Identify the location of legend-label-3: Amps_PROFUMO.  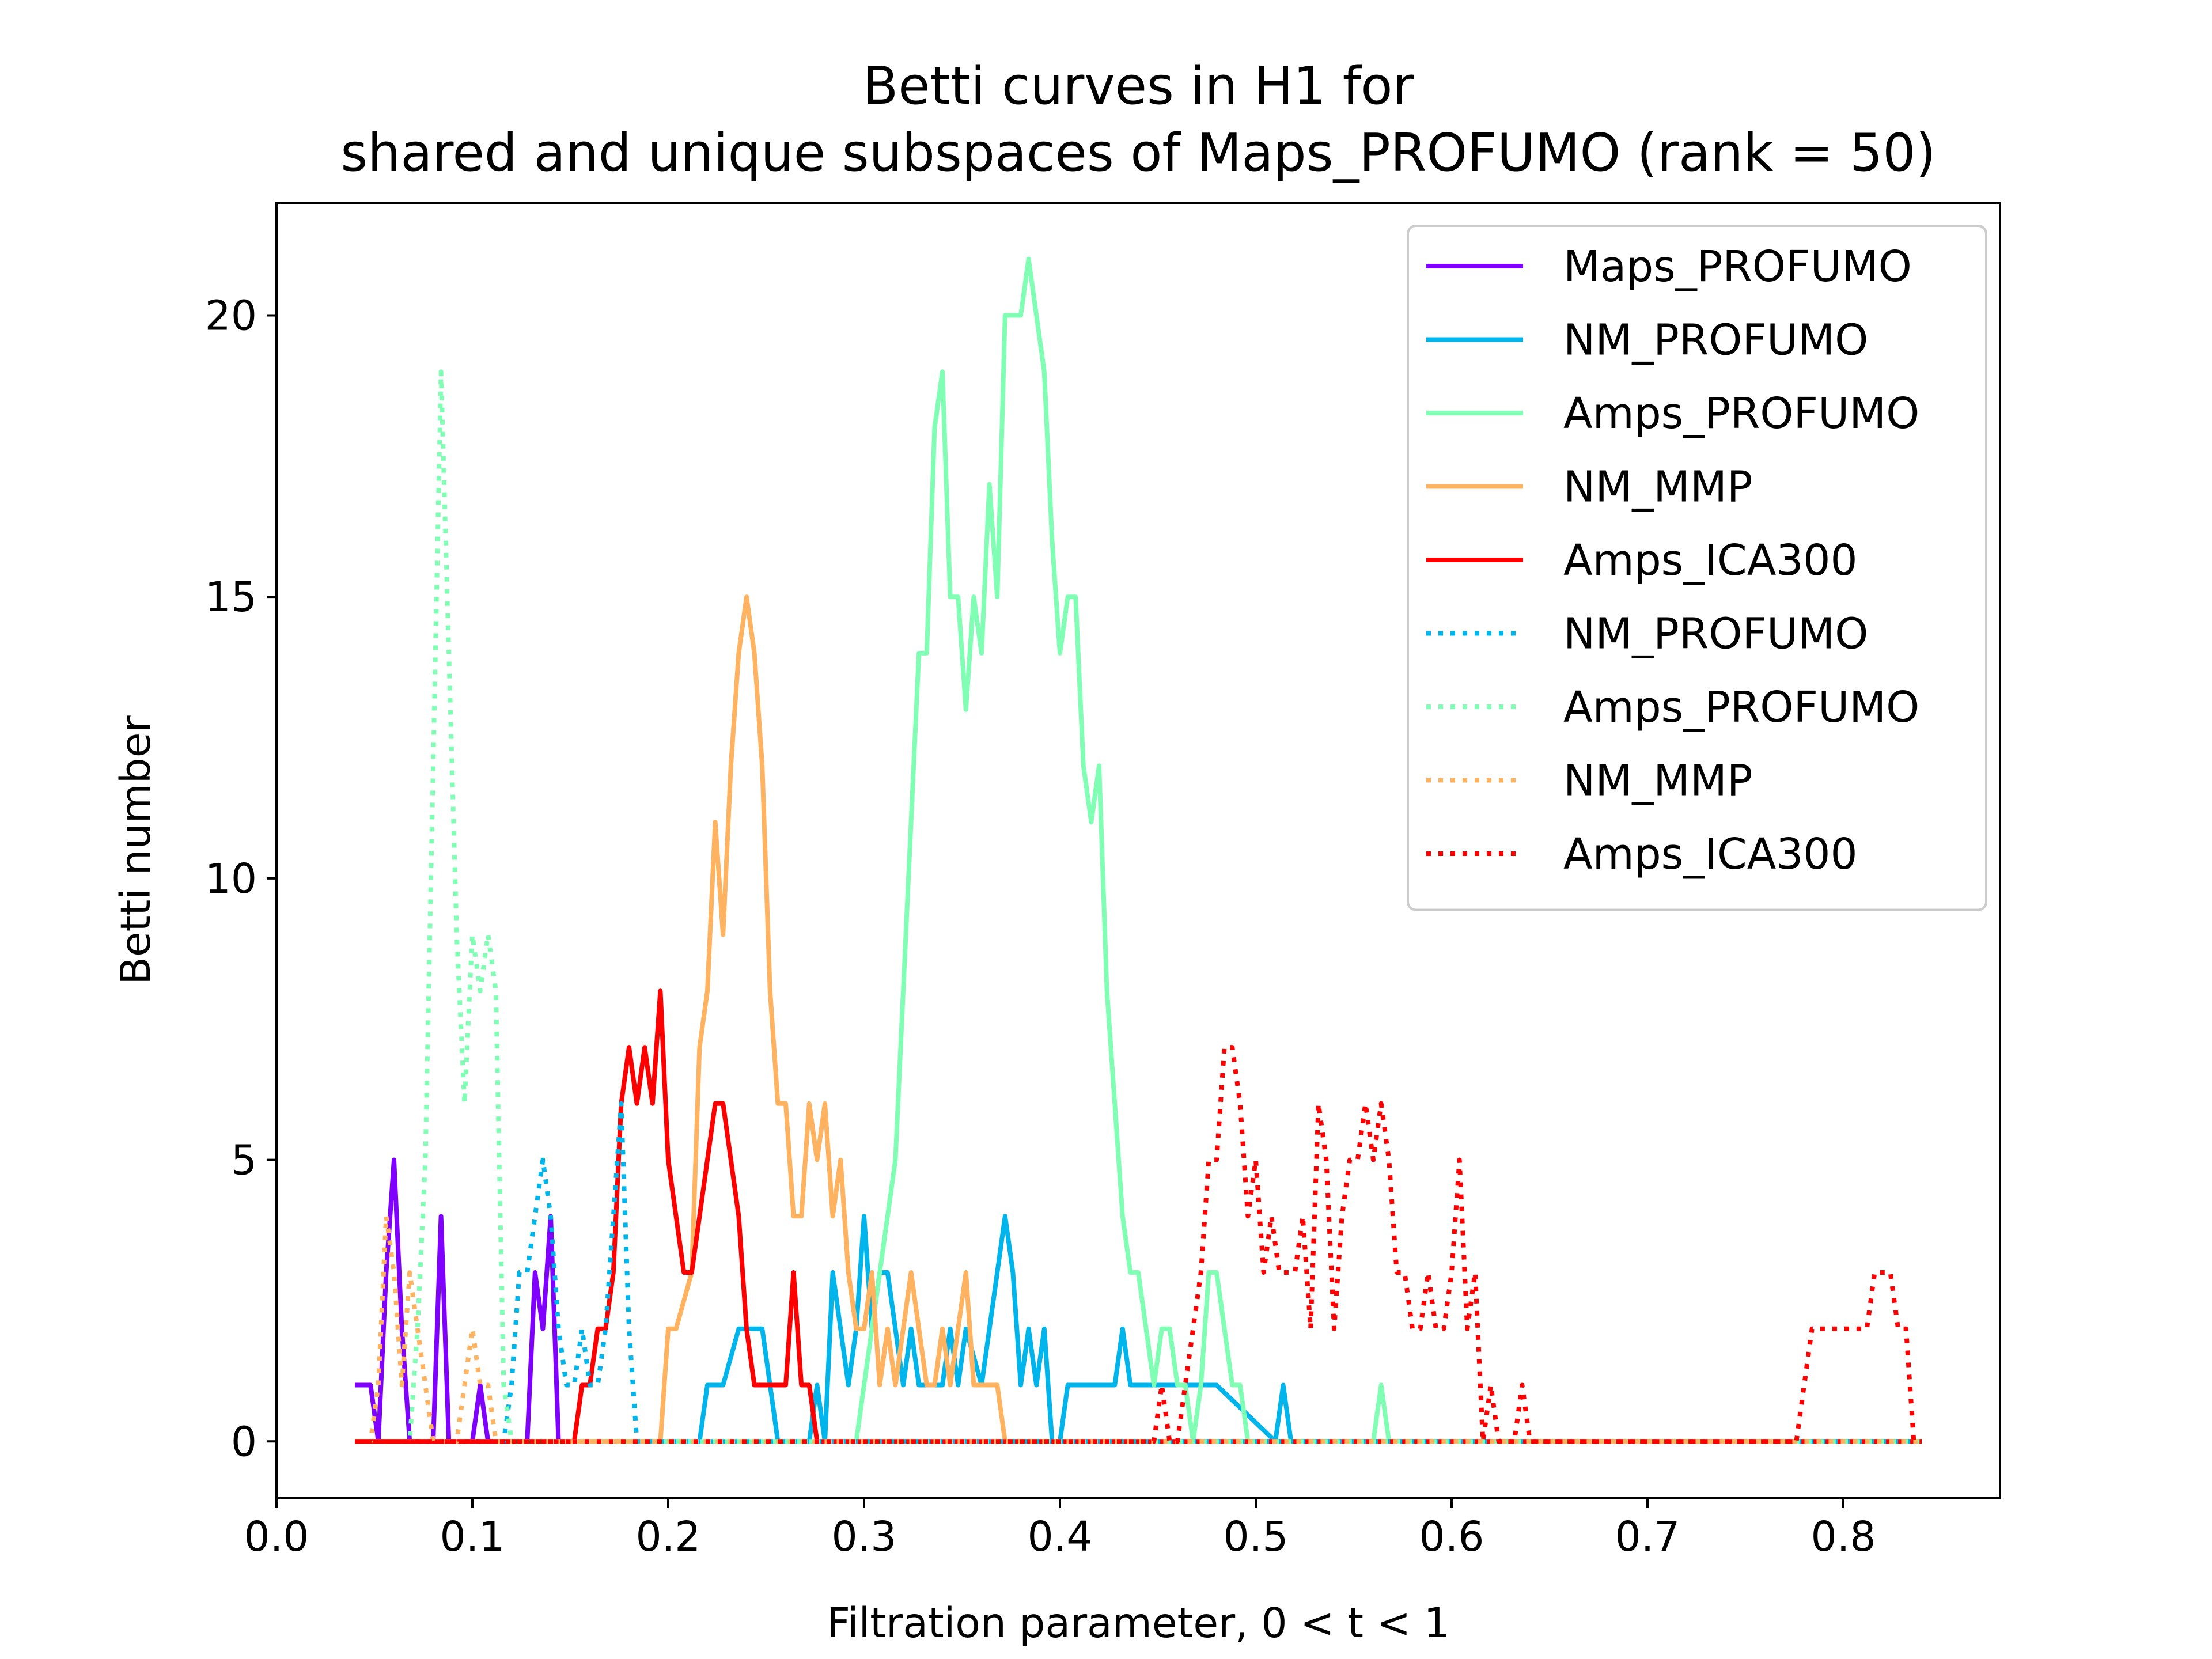
(1741, 413).